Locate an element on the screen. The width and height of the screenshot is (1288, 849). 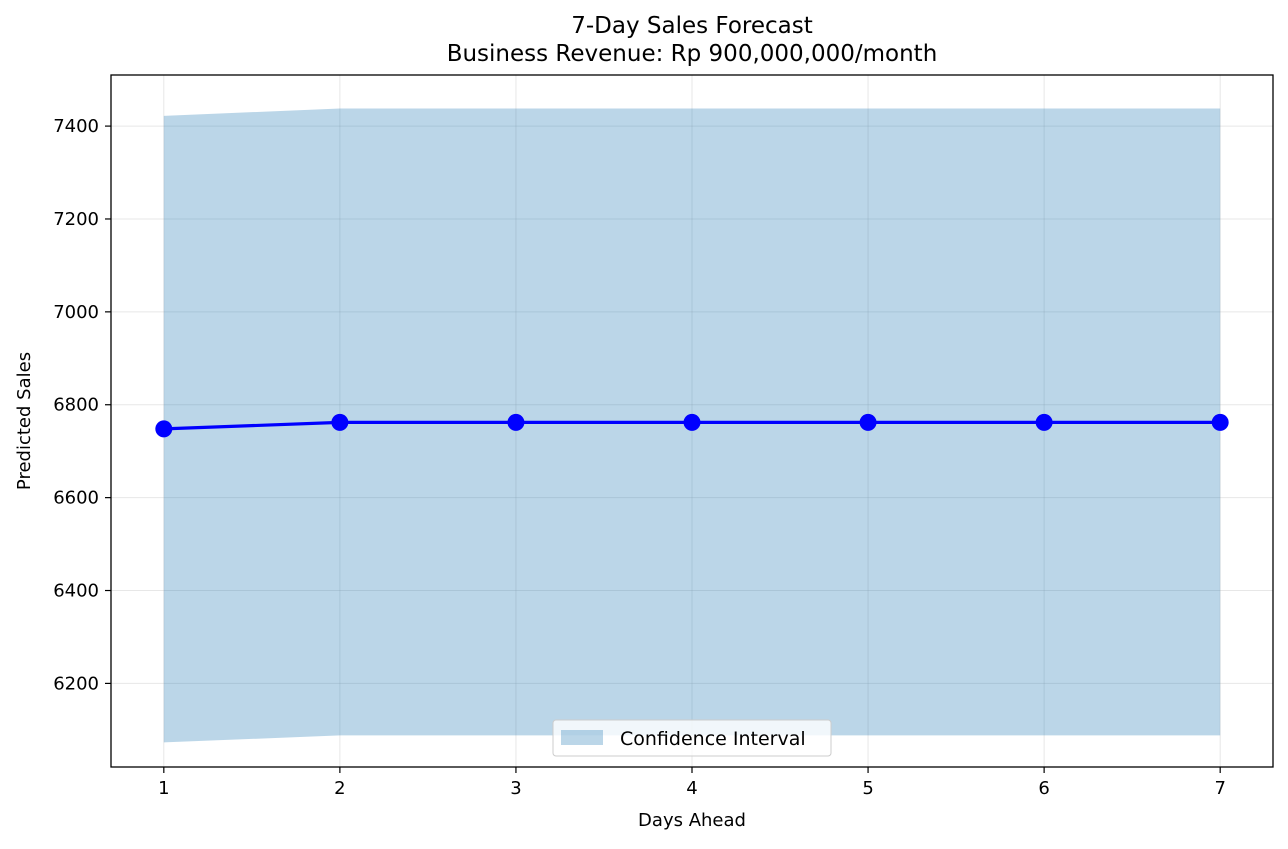
series-line-layer is located at coordinates (692, 425).